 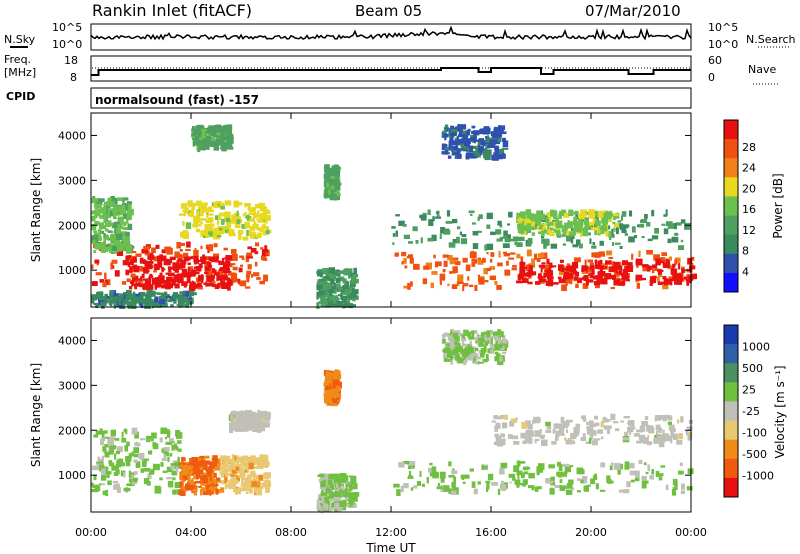 I want to click on power-colorbar-label: Power [dB], so click(x=778, y=205).